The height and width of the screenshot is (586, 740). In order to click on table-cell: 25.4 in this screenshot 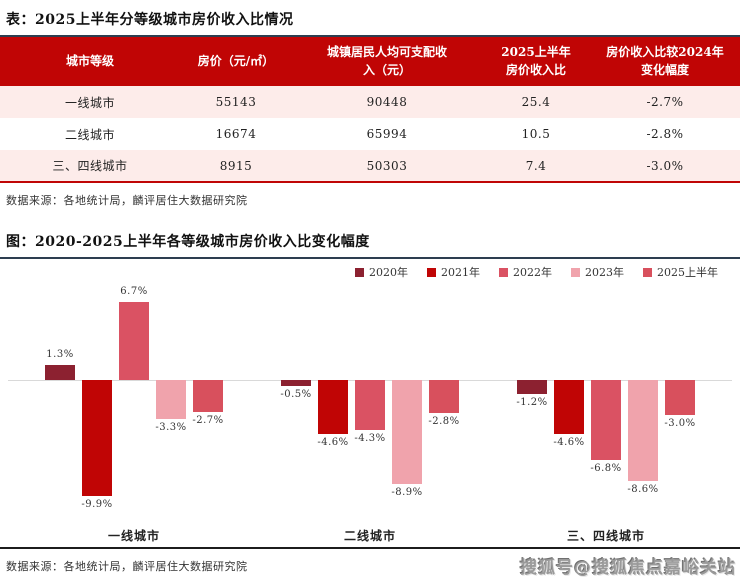, I will do `click(536, 102)`.